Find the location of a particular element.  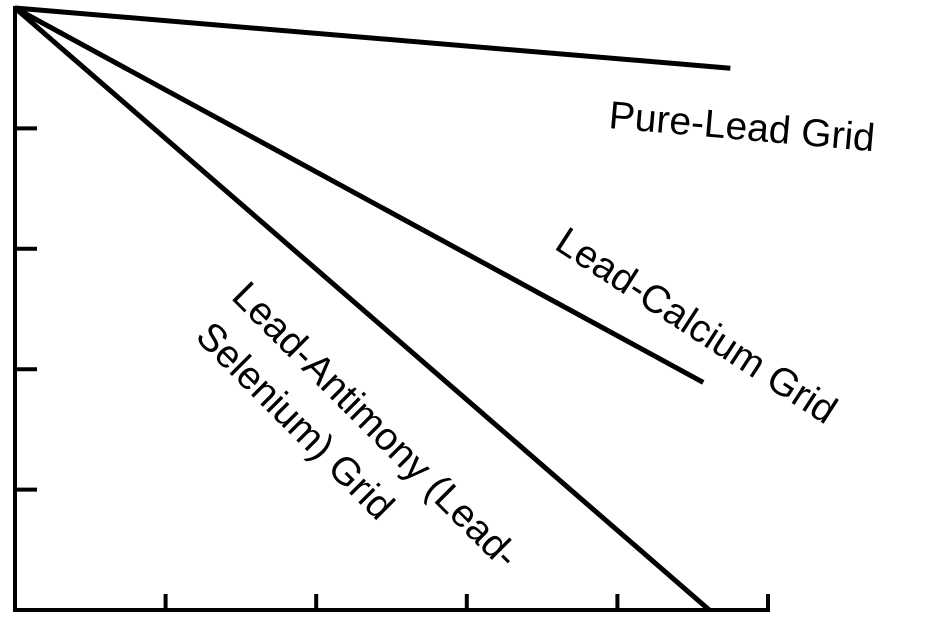

series-label: Lead-Calcium Grid is located at coordinates (696, 325).